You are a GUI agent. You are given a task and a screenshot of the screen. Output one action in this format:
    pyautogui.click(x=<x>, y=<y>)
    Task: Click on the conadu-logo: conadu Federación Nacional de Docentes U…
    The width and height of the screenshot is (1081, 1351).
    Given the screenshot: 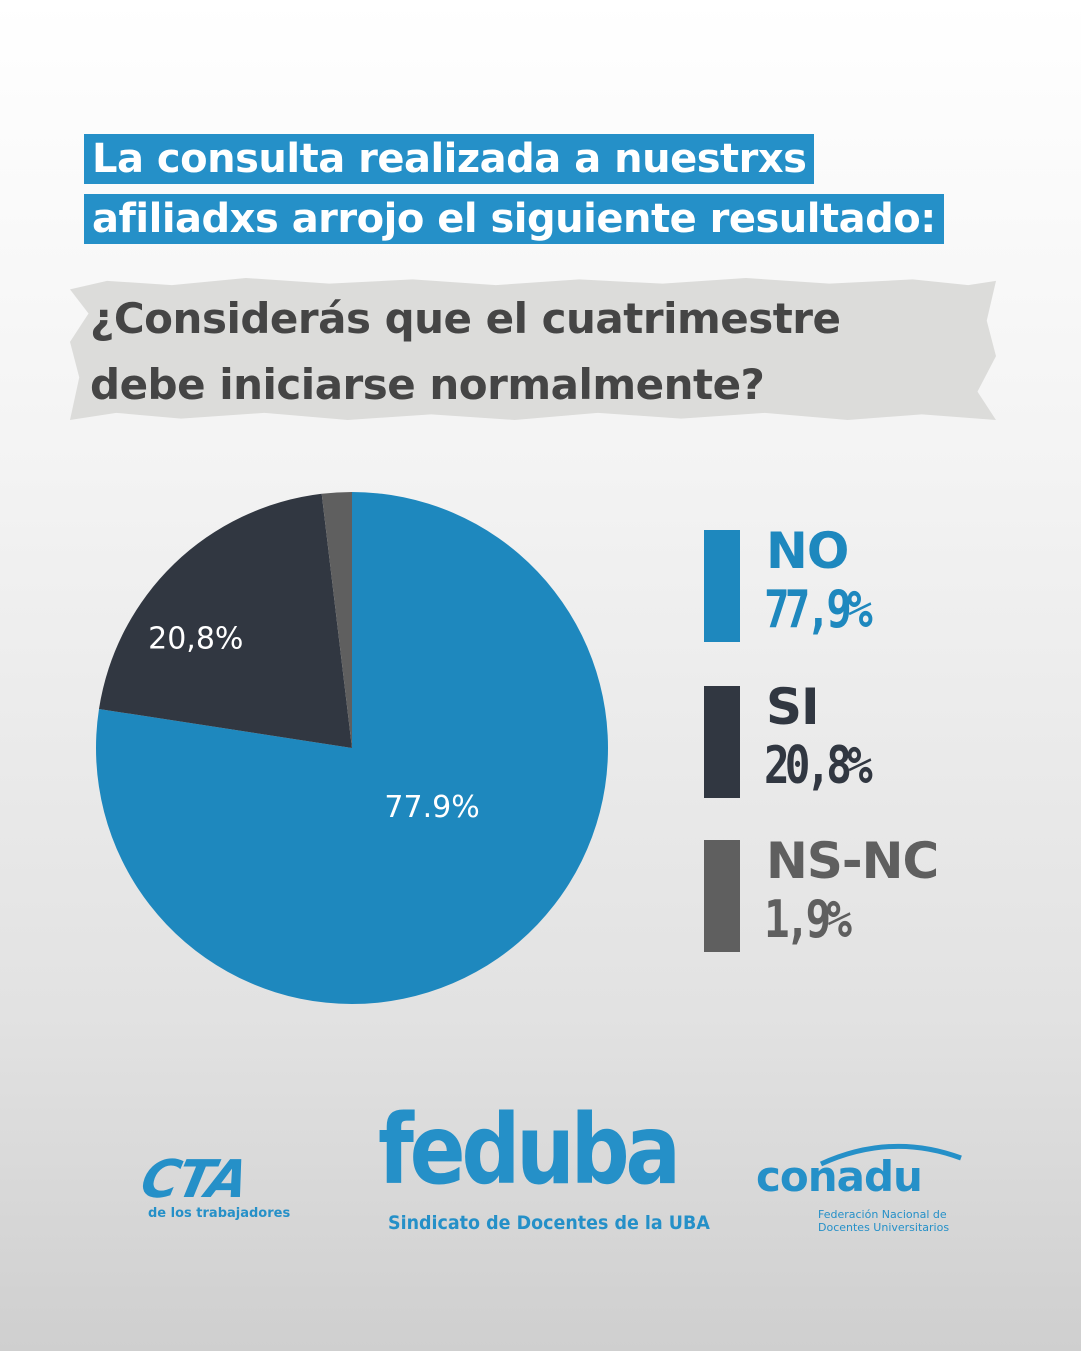 What is the action you would take?
    pyautogui.click(x=861, y=1188)
    